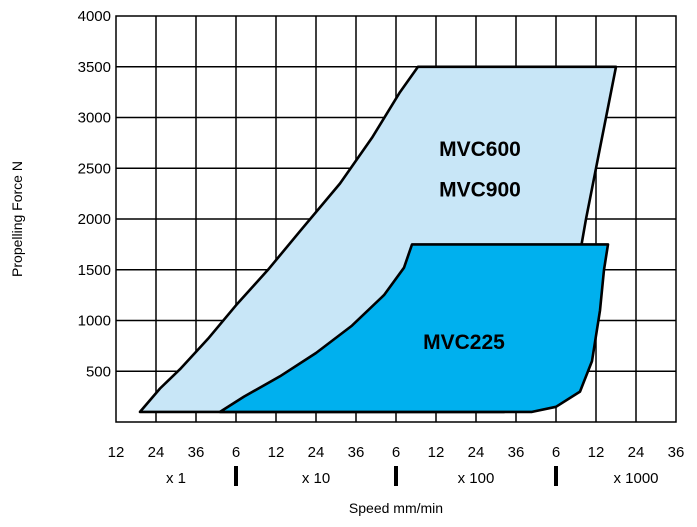 This screenshot has width=697, height=527. I want to click on x-tick-labels: 12 24 36 6 12 24 36 6 12 24 36 6 12 24 36, so click(396, 452).